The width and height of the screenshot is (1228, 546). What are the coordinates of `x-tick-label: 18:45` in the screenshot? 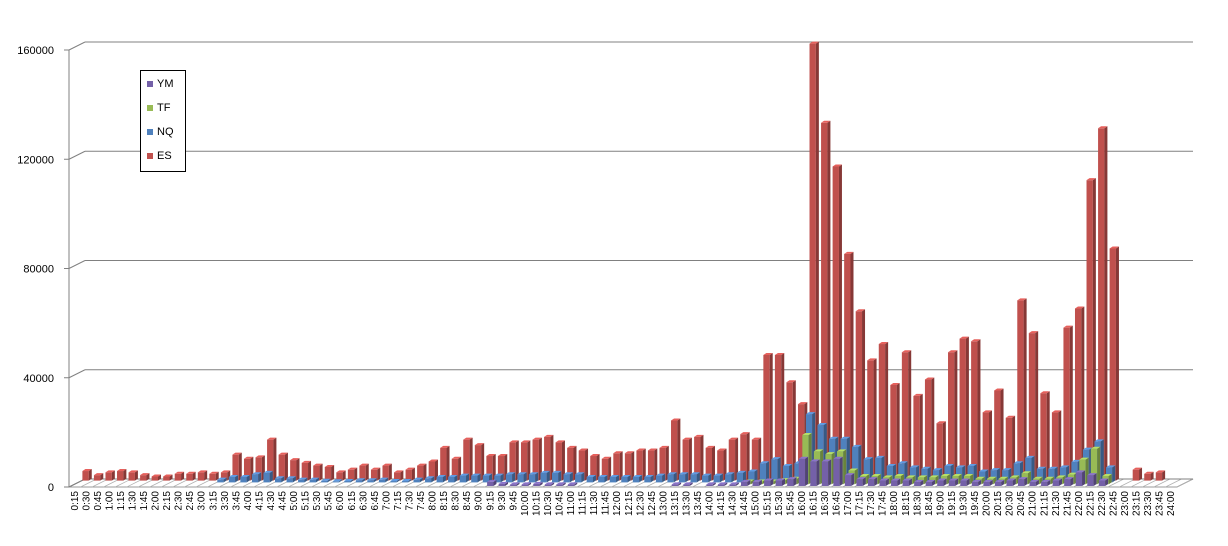 It's located at (929, 503).